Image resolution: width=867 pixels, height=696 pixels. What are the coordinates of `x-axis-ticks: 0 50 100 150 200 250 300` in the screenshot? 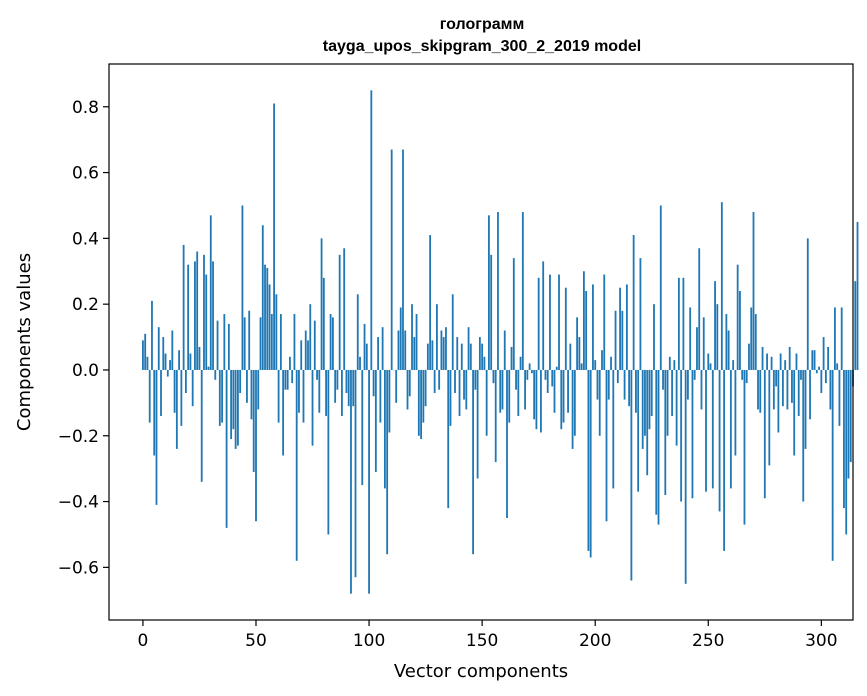 It's located at (488, 635).